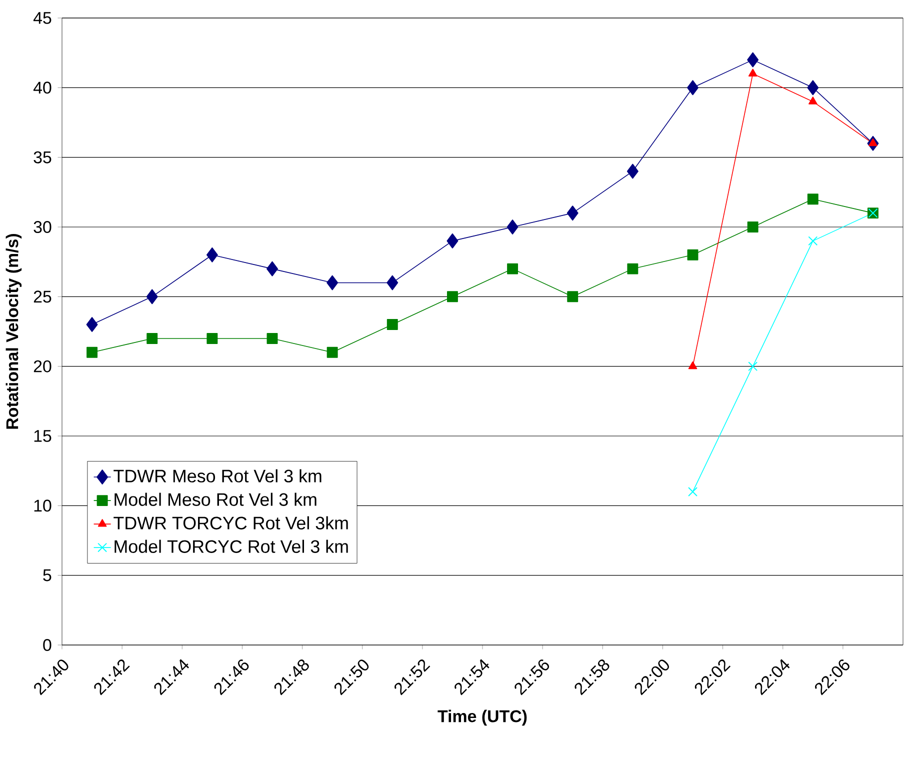  Describe the element at coordinates (43, 506) in the screenshot. I see `y-tick-label: 10` at that location.